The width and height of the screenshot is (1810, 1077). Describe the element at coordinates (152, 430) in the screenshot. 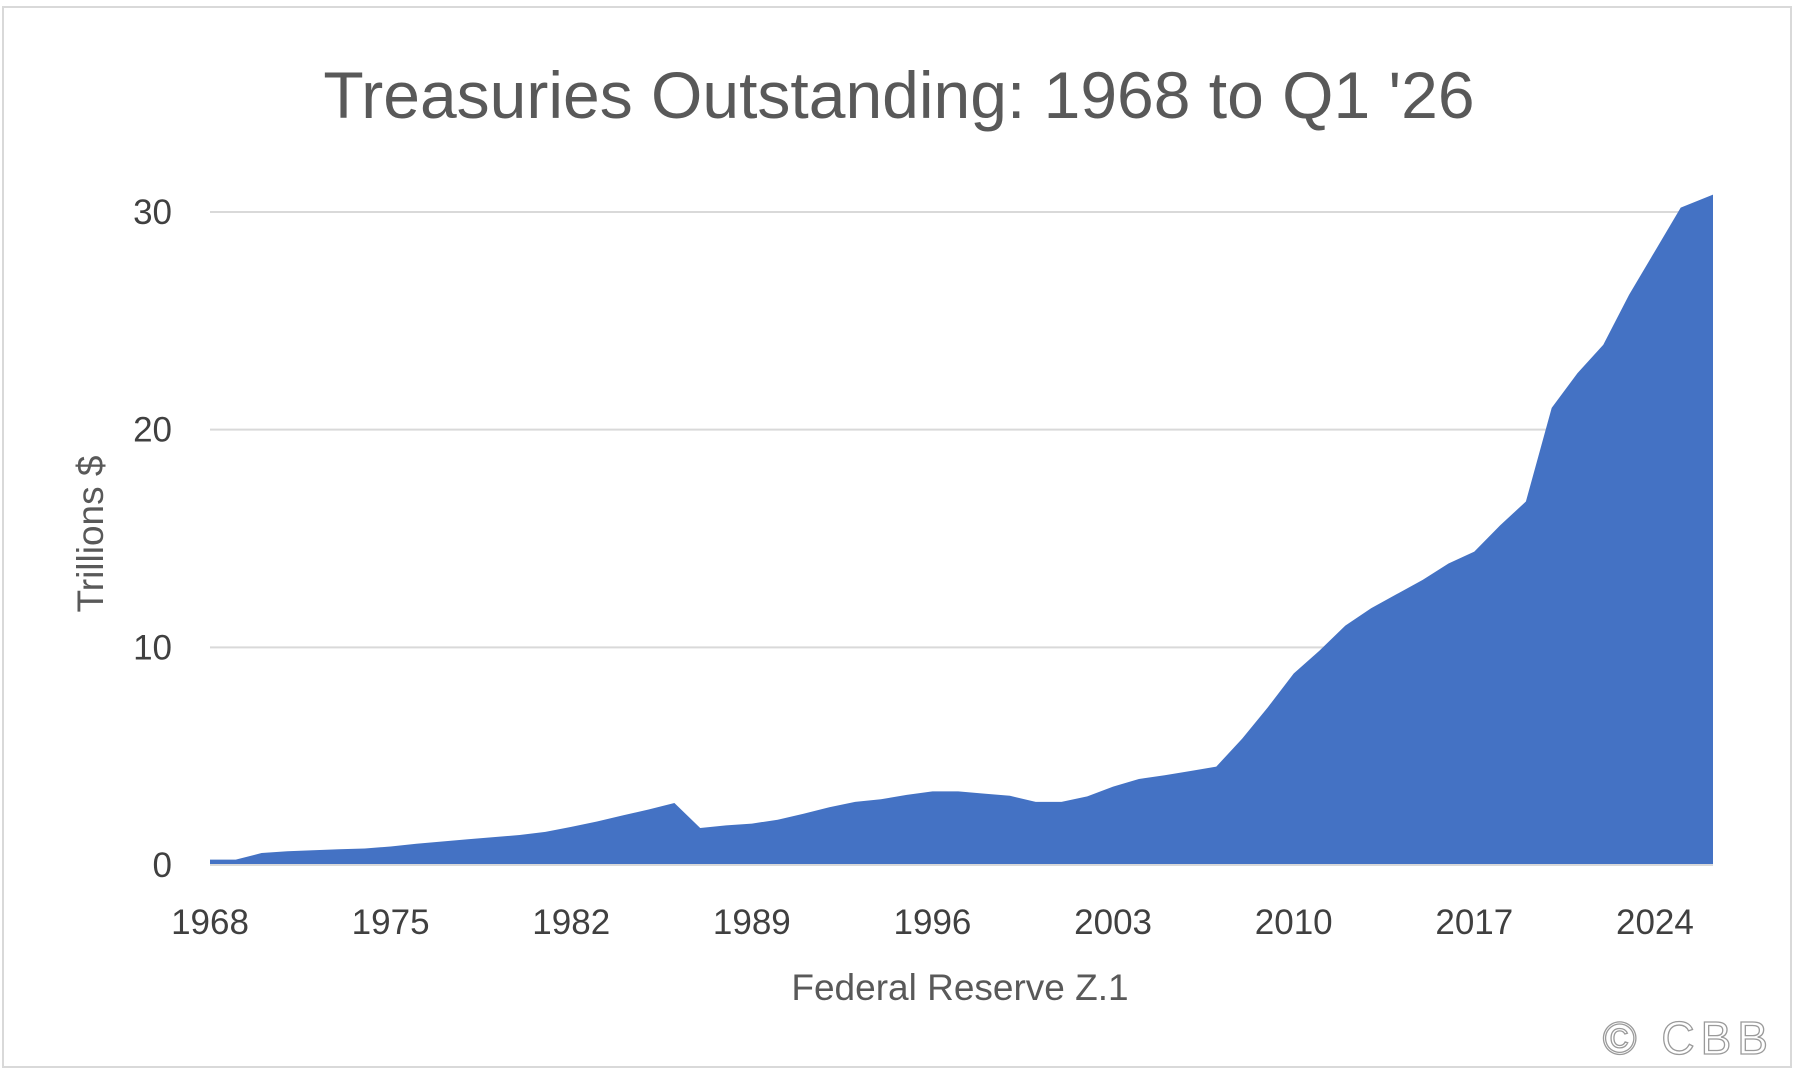

I see `y-tick-label: 20` at that location.